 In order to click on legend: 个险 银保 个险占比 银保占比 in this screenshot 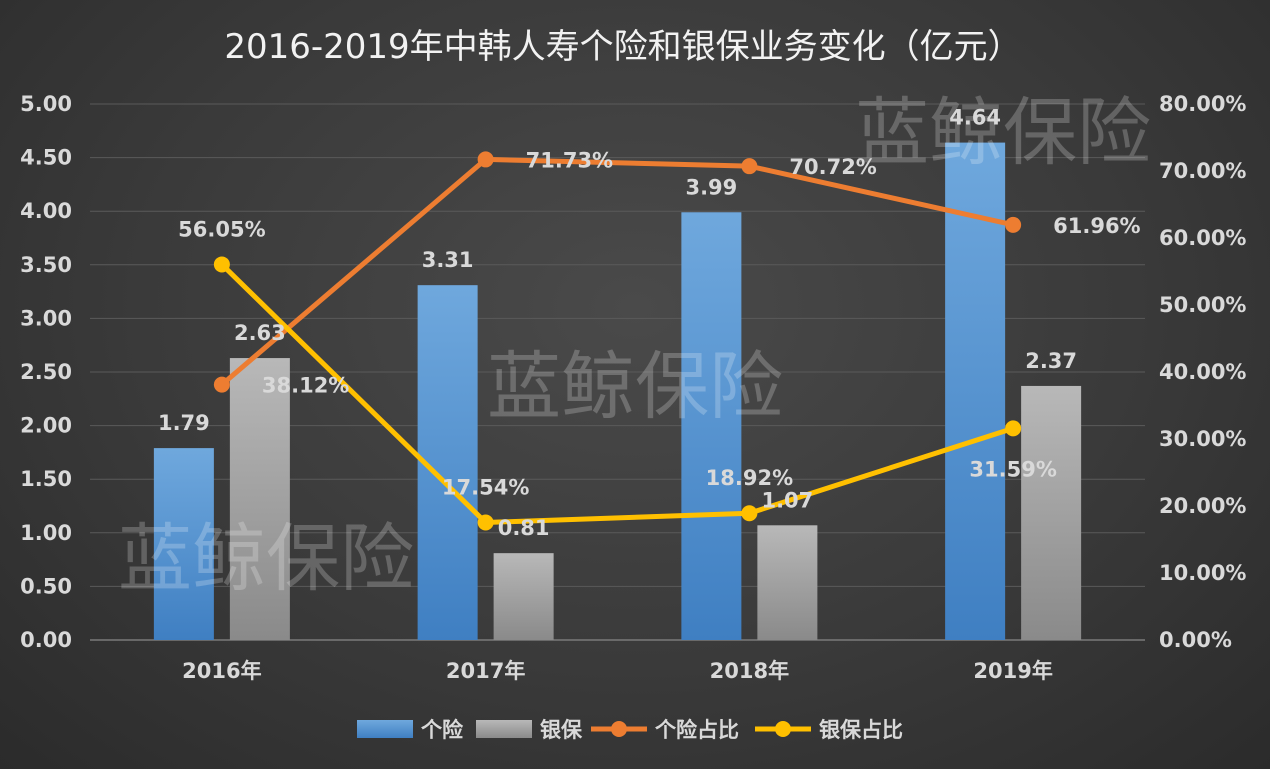, I will do `click(630, 730)`.